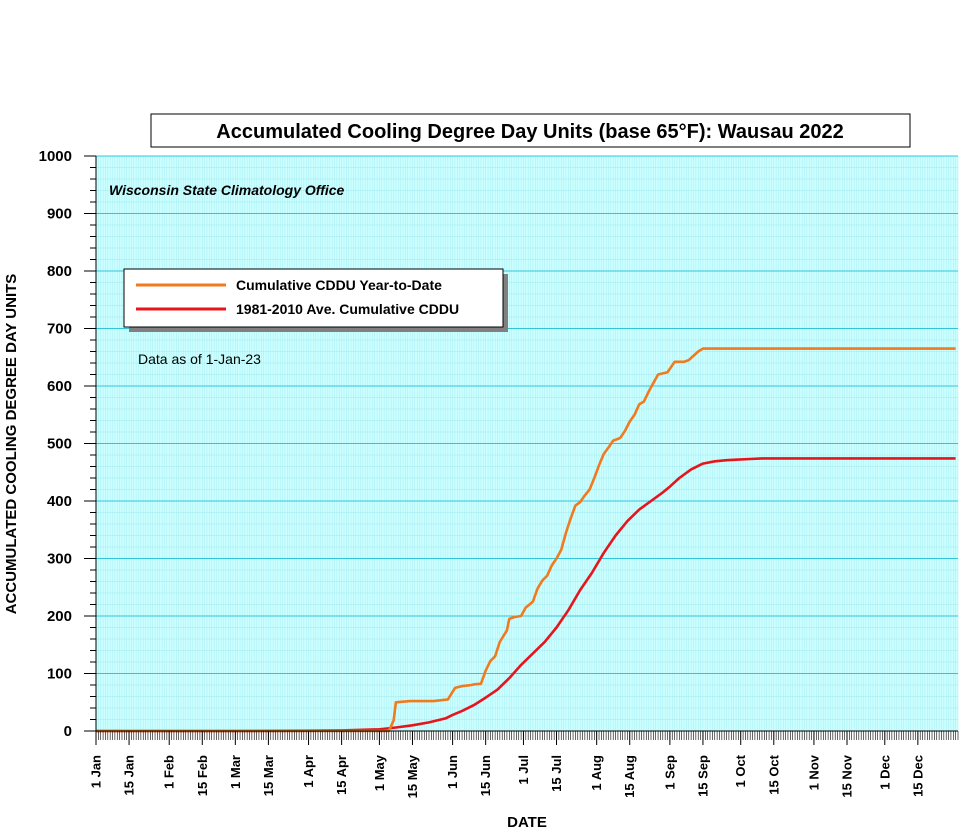 This screenshot has height=834, width=965. I want to click on y-tick-label: 900, so click(59, 214).